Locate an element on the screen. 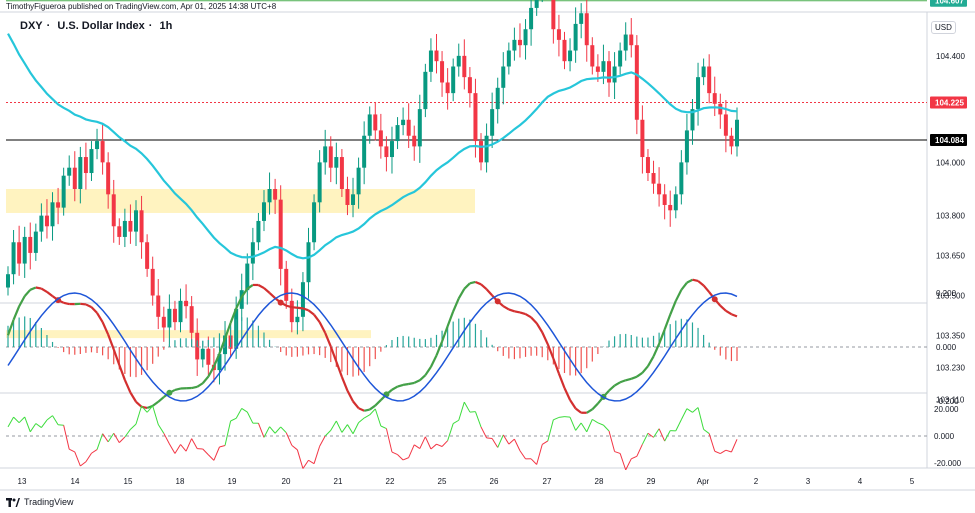 The width and height of the screenshot is (975, 513). time-axis-tick: 22 is located at coordinates (390, 481).